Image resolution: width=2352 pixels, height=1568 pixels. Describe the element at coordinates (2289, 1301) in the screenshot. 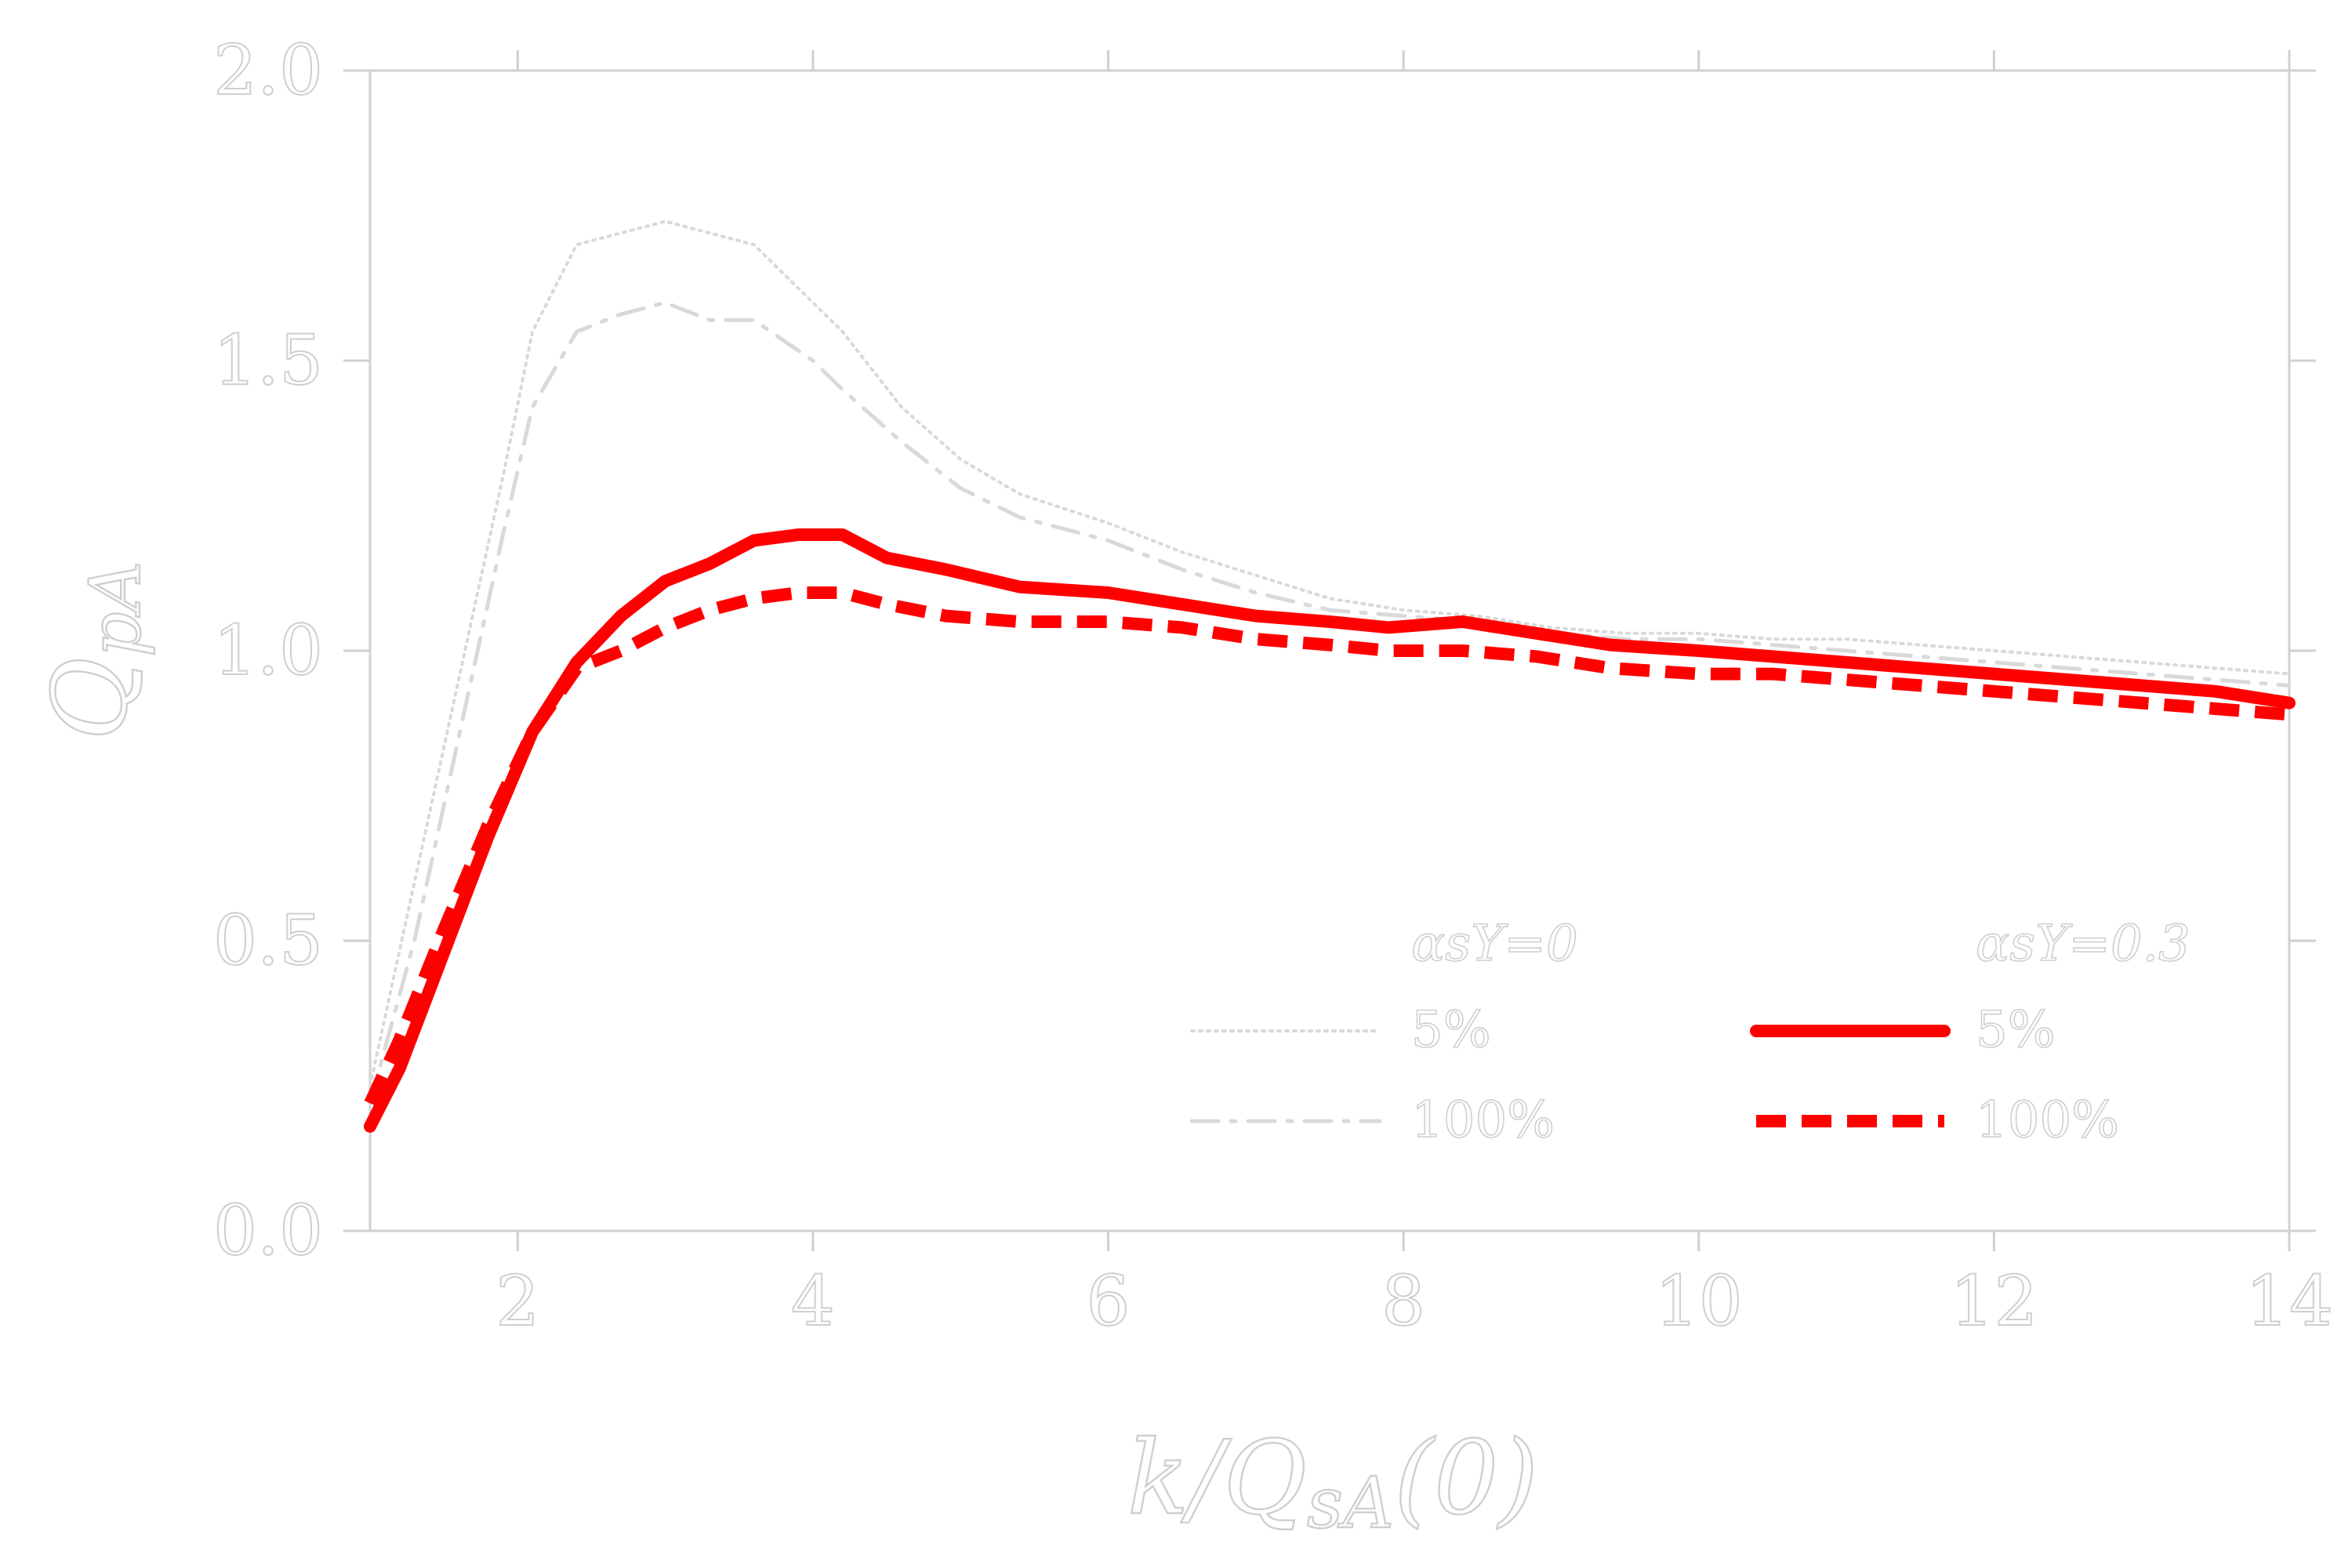

I see `x-tick-label: 14` at that location.